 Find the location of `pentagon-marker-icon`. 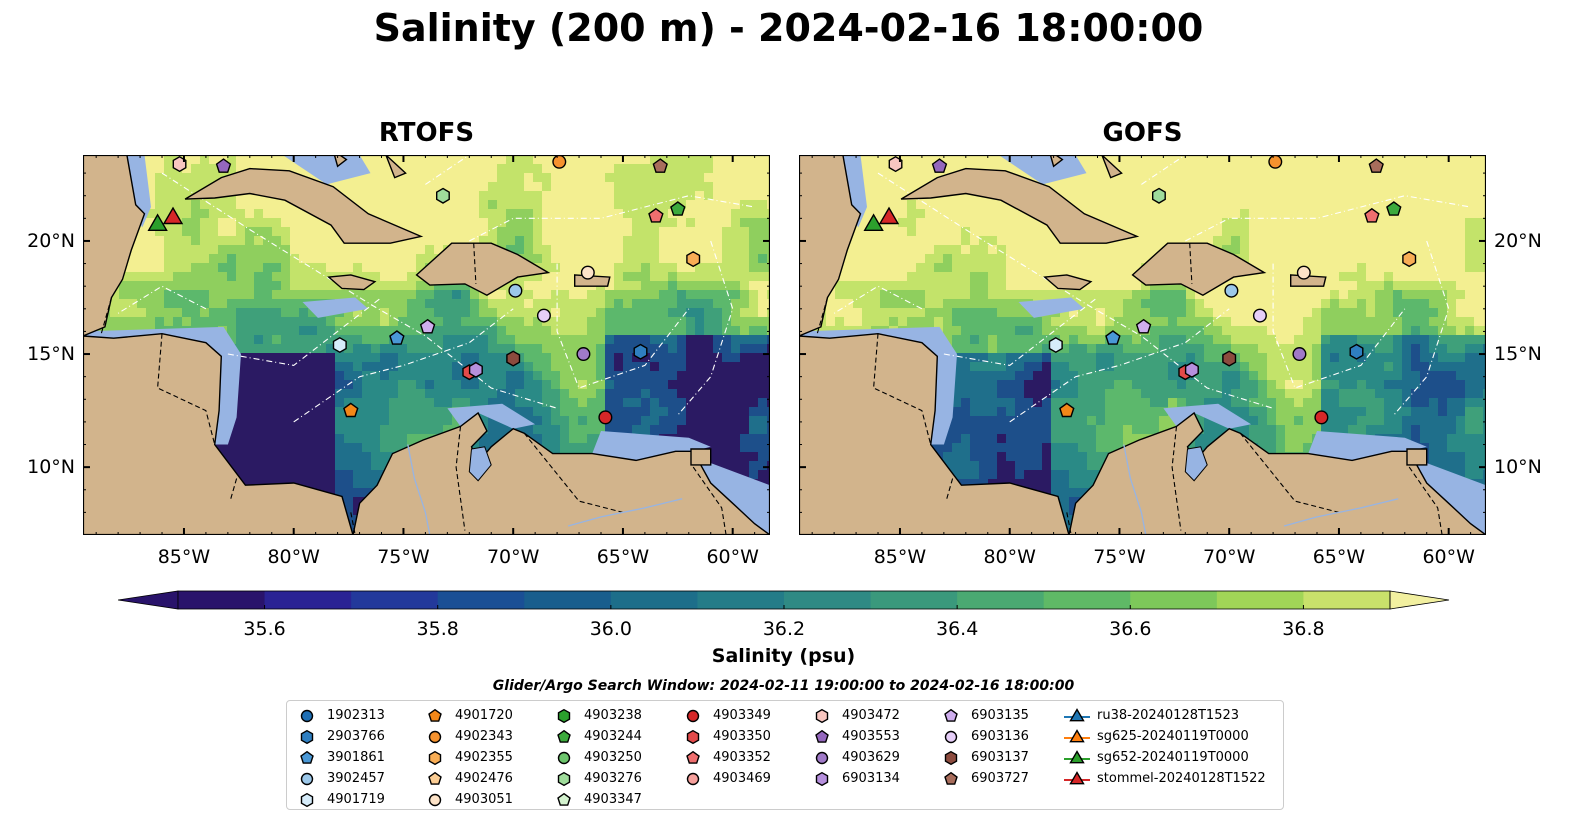

pentagon-marker-icon is located at coordinates (564, 799).